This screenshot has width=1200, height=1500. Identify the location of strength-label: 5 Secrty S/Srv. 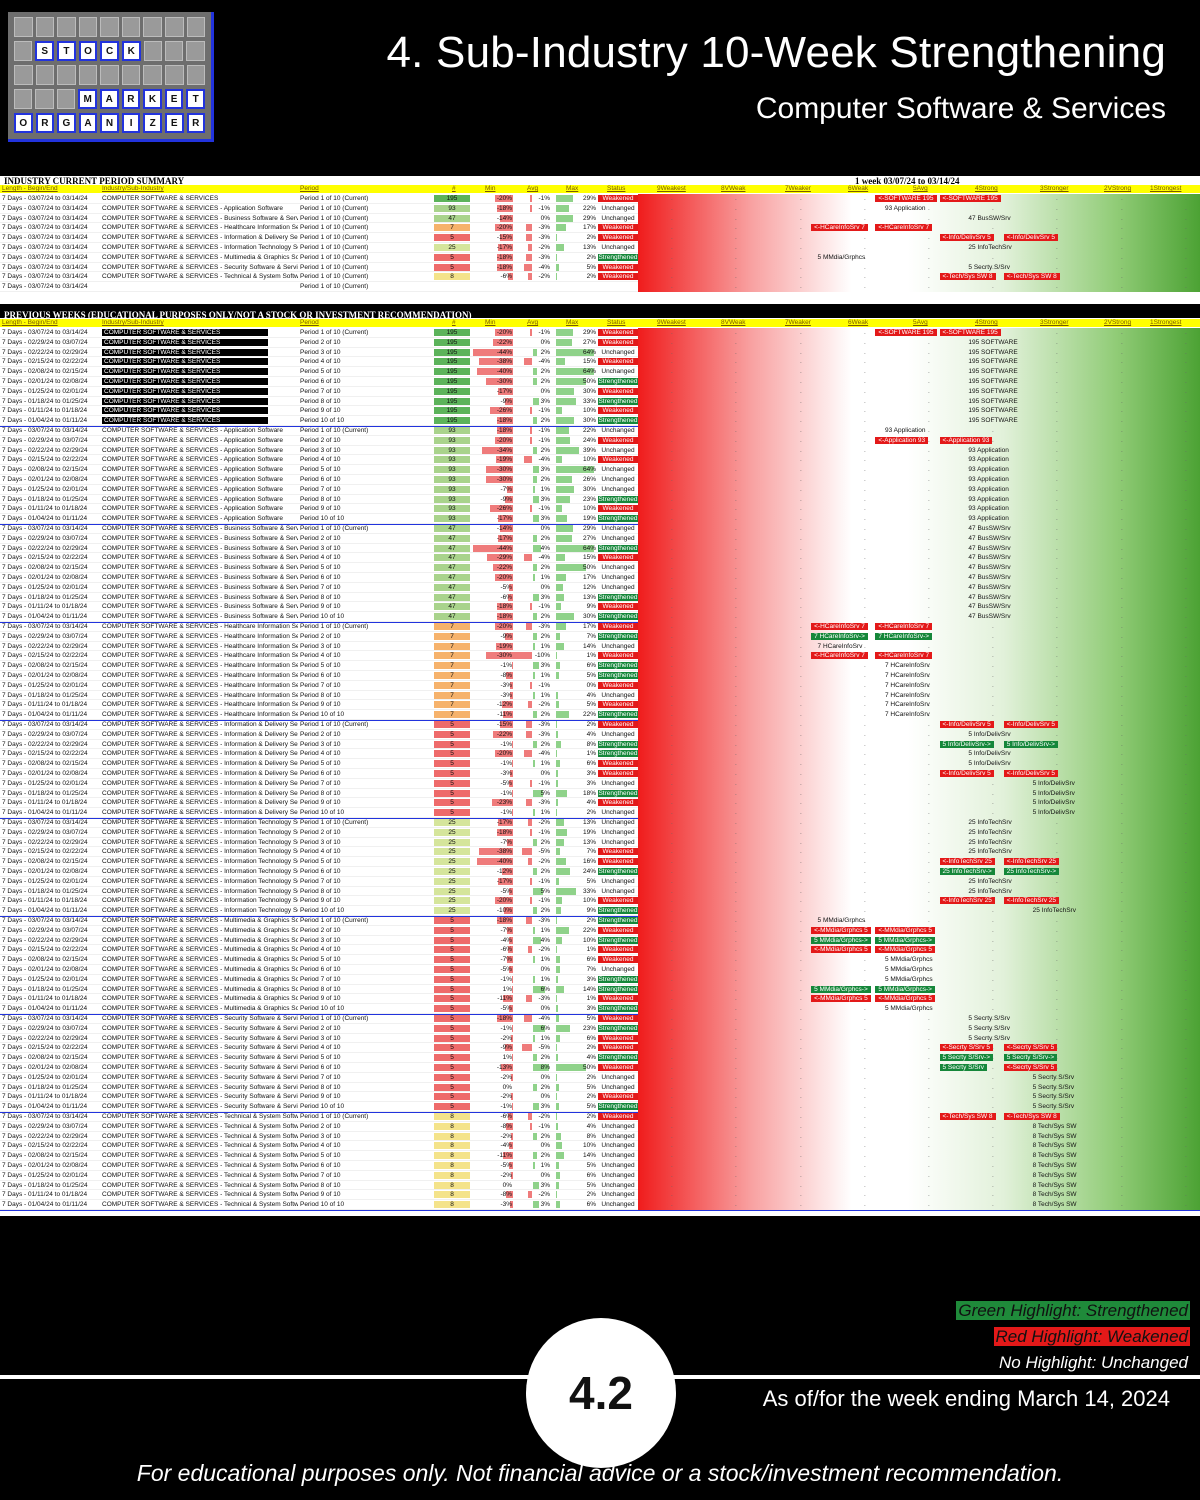
(963, 1067).